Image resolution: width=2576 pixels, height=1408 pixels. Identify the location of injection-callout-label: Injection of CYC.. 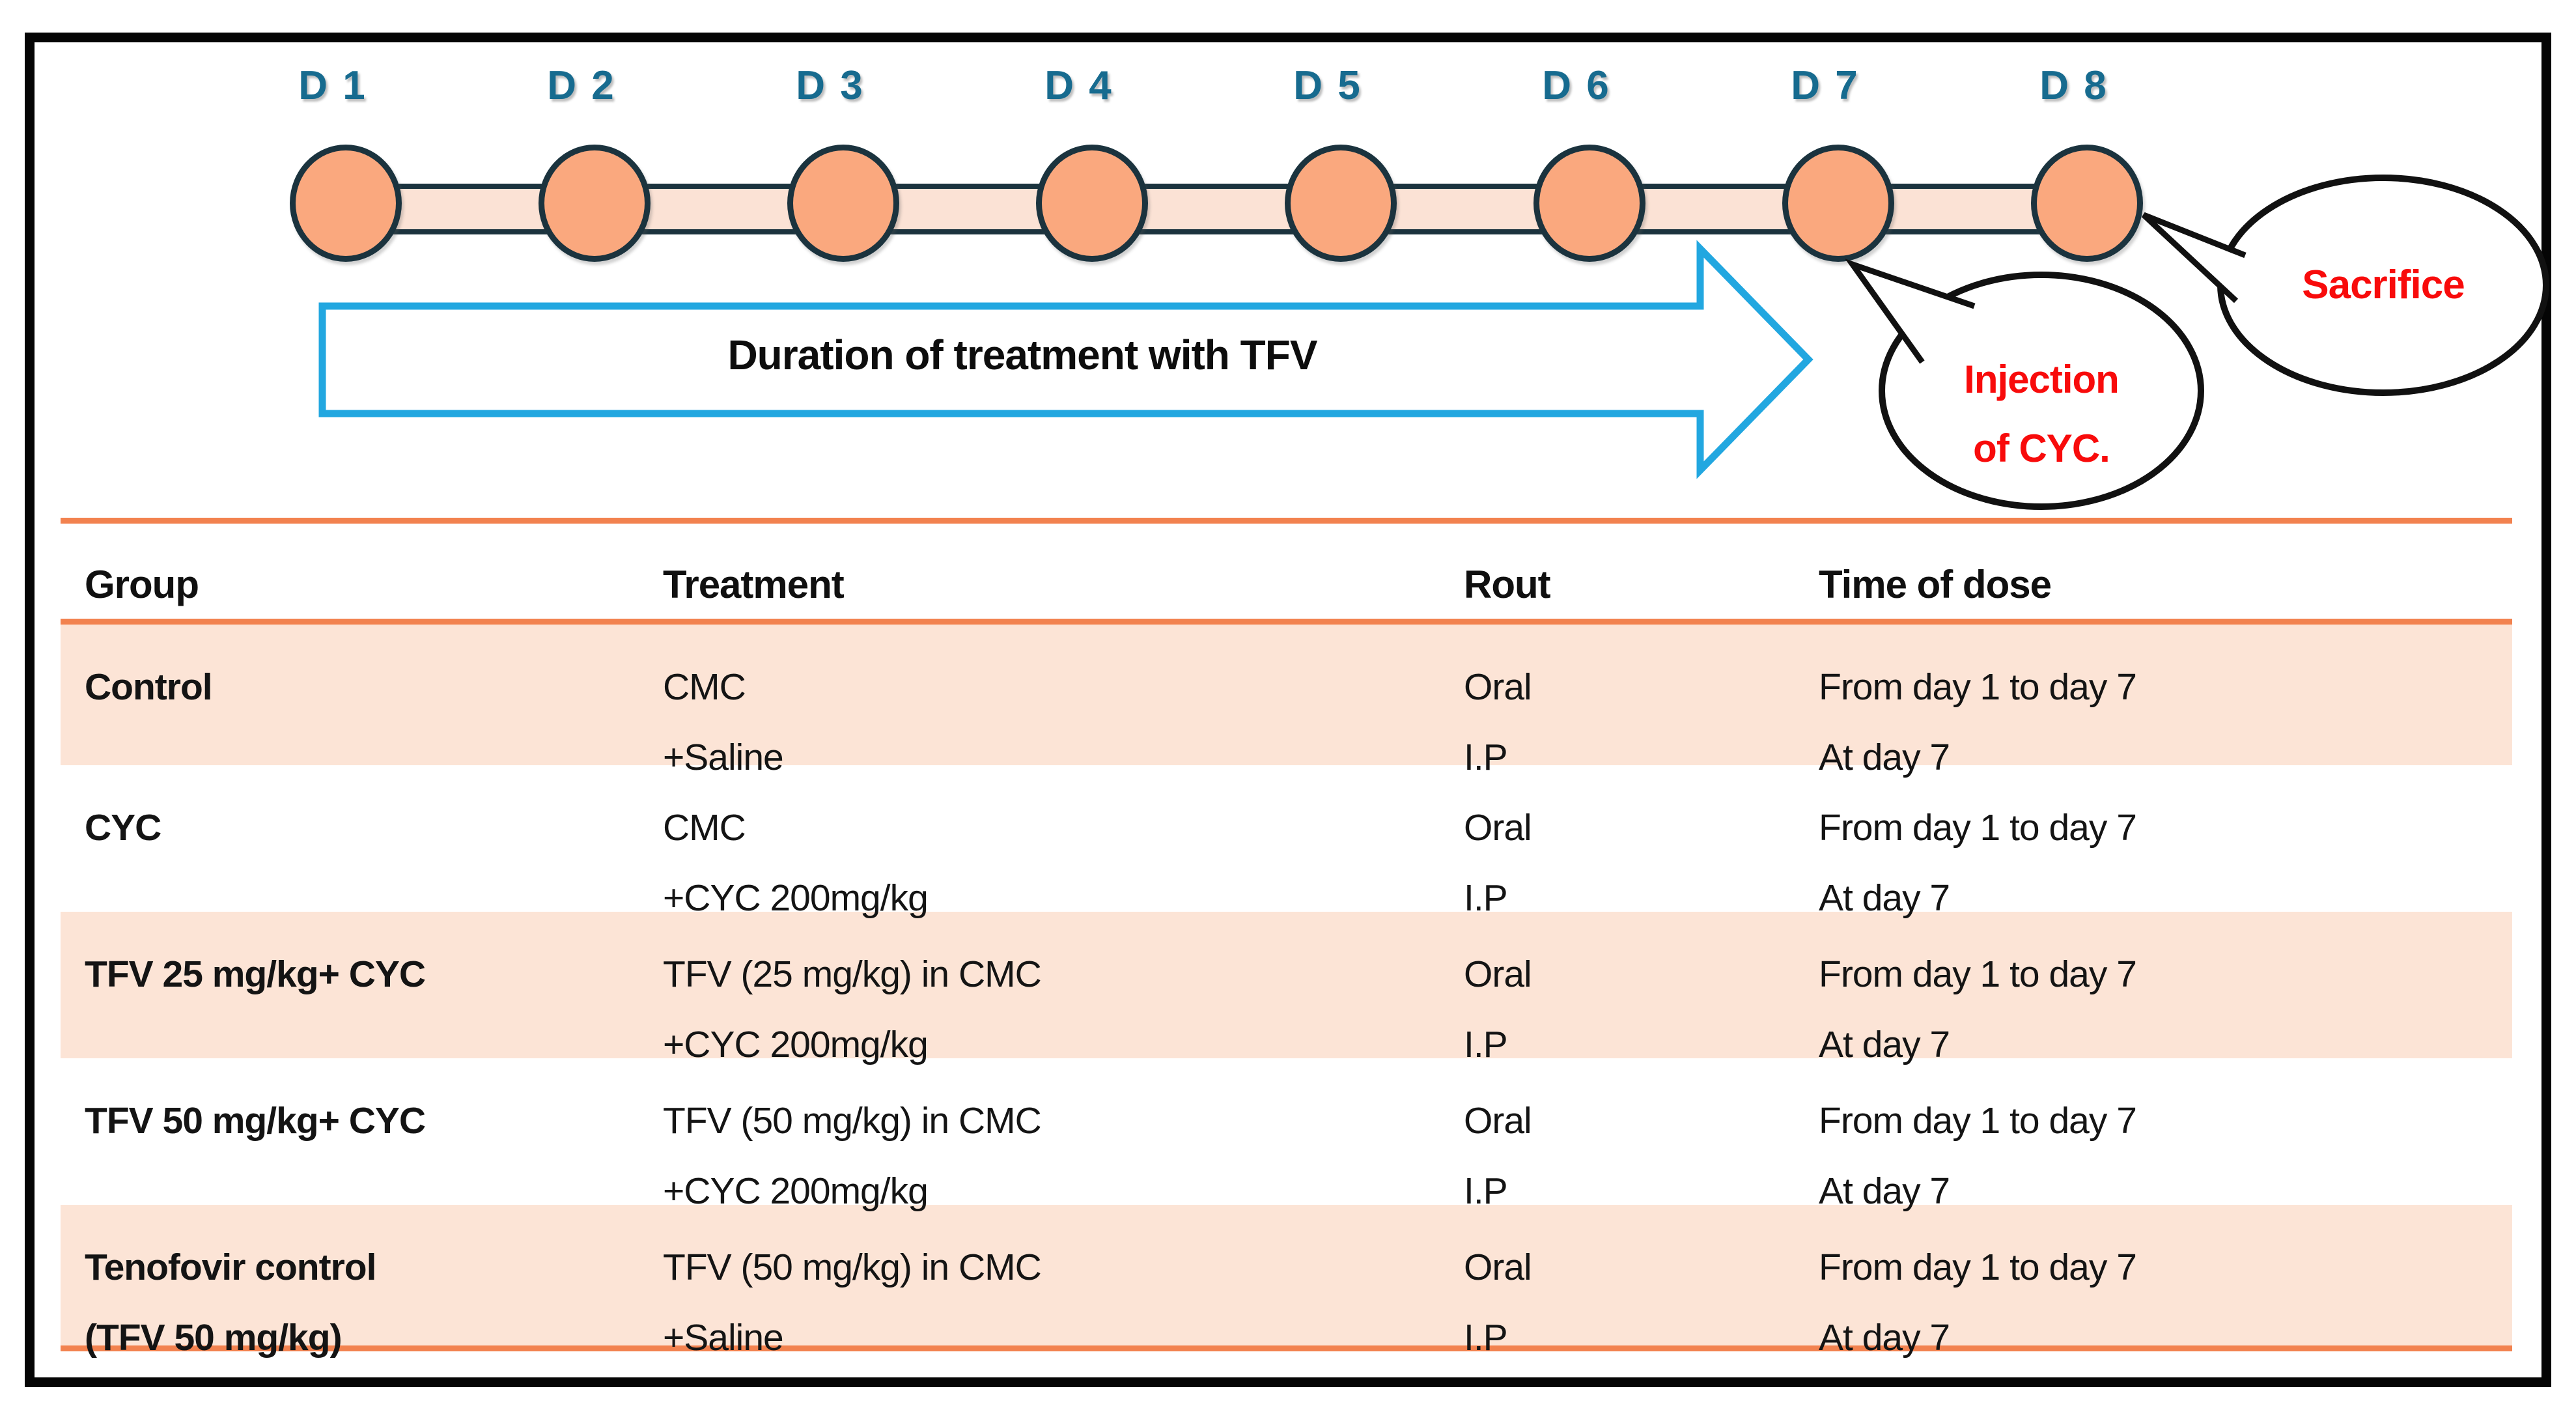
(2042, 414).